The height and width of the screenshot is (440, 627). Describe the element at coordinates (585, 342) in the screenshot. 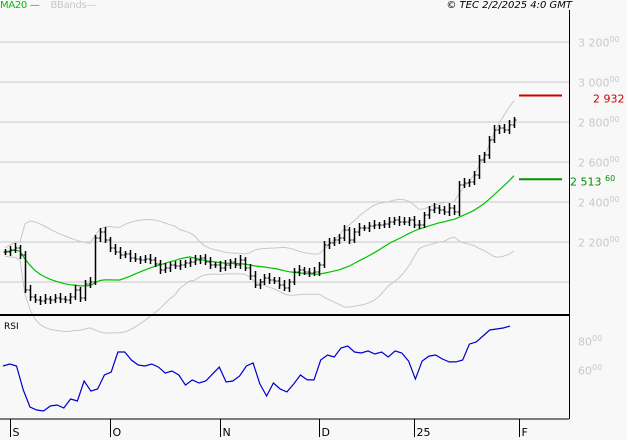

I see `rsi-tick-int: 80` at that location.